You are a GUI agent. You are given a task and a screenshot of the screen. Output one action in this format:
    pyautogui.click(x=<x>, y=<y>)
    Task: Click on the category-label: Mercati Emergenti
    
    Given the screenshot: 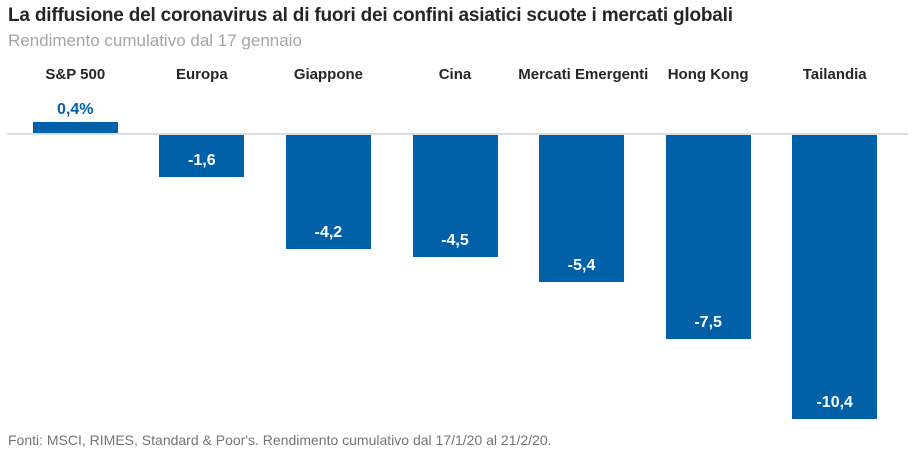 What is the action you would take?
    pyautogui.click(x=583, y=74)
    